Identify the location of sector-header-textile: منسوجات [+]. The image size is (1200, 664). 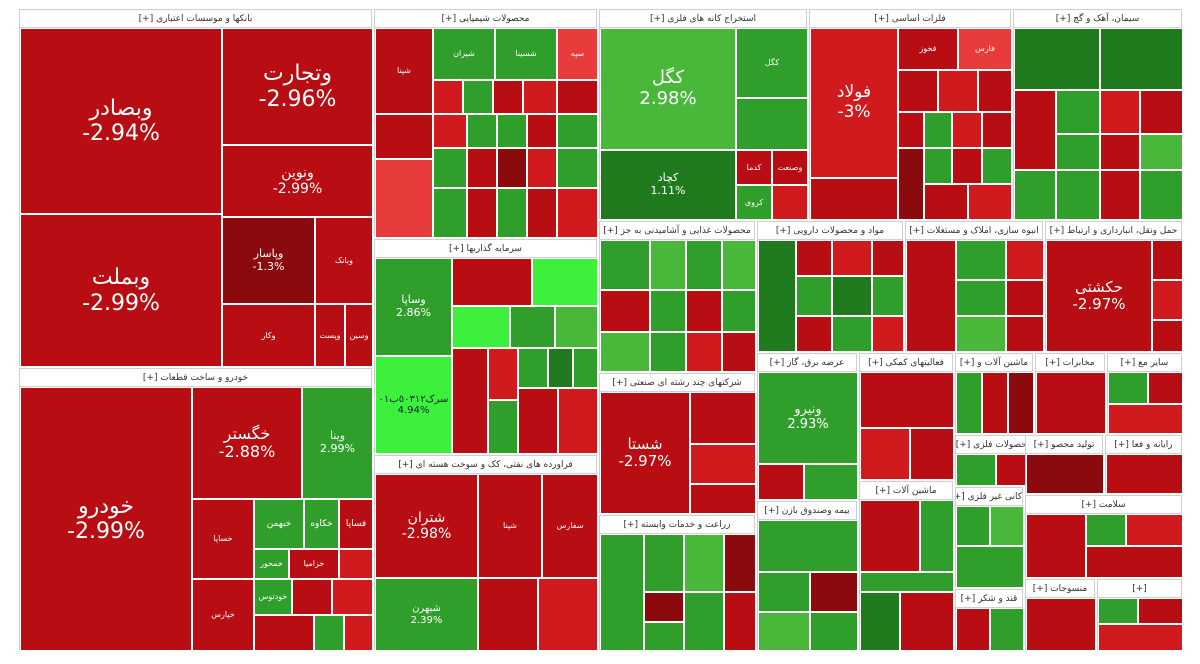
(1060, 589).